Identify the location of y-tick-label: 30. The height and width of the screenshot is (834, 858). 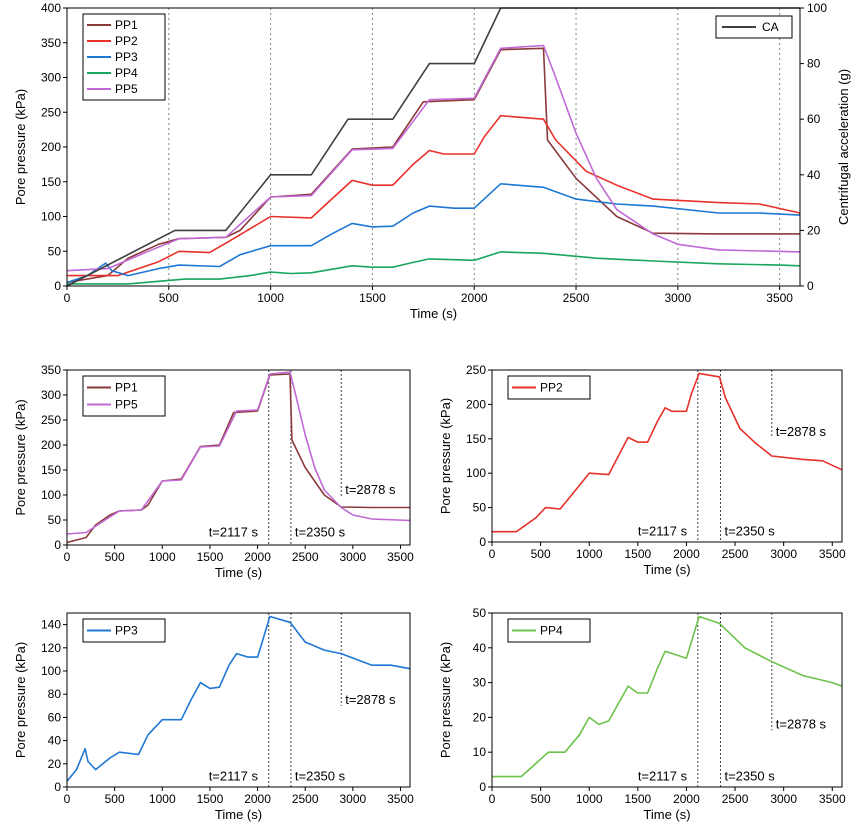
(480, 683).